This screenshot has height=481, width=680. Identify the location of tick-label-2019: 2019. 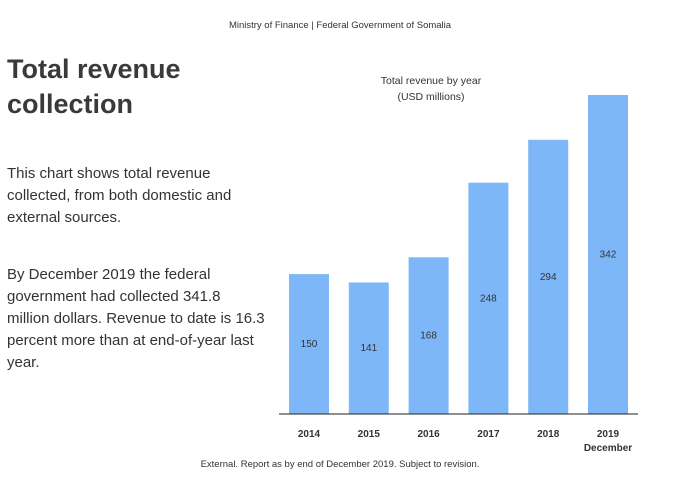
(608, 434).